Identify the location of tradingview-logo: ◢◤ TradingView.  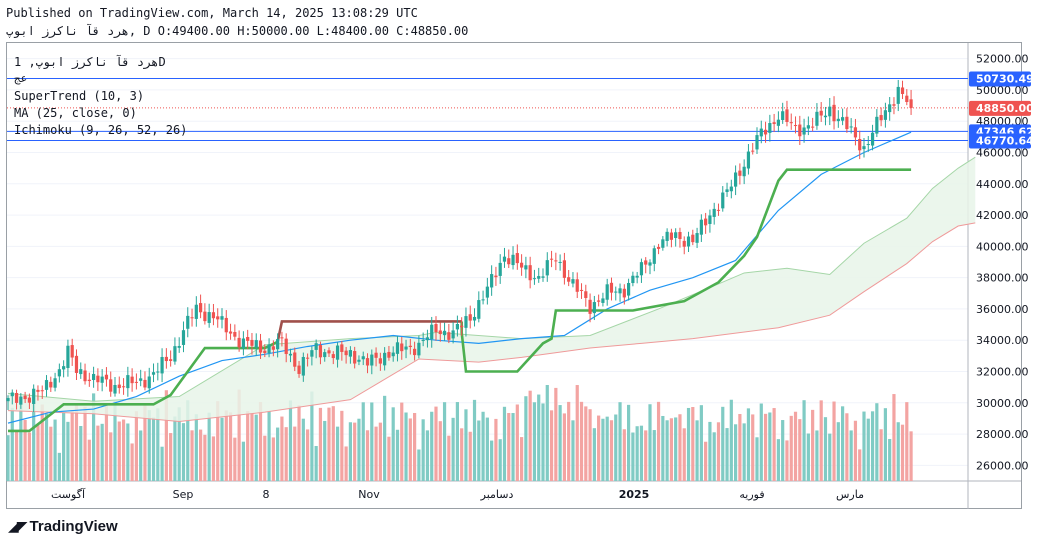
(63, 526).